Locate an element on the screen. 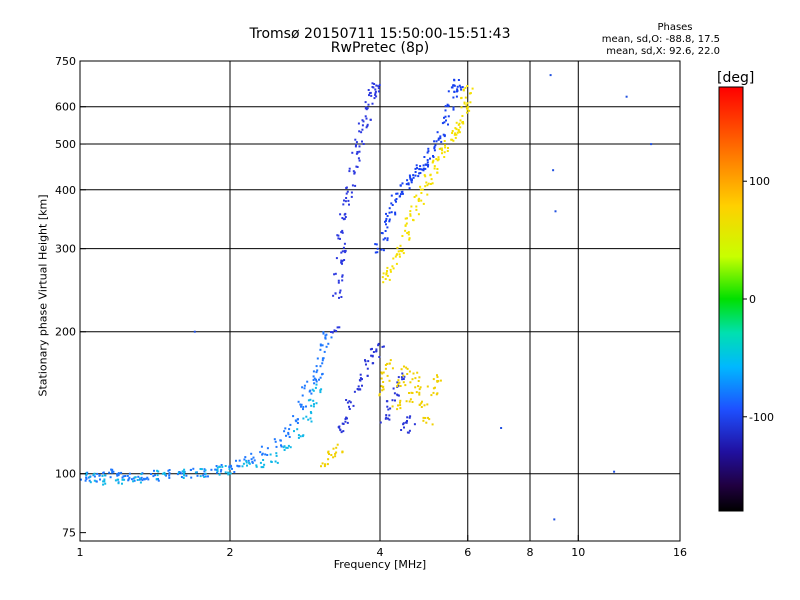 This screenshot has height=600, width=800. y-tick-label: 600 is located at coordinates (65, 107).